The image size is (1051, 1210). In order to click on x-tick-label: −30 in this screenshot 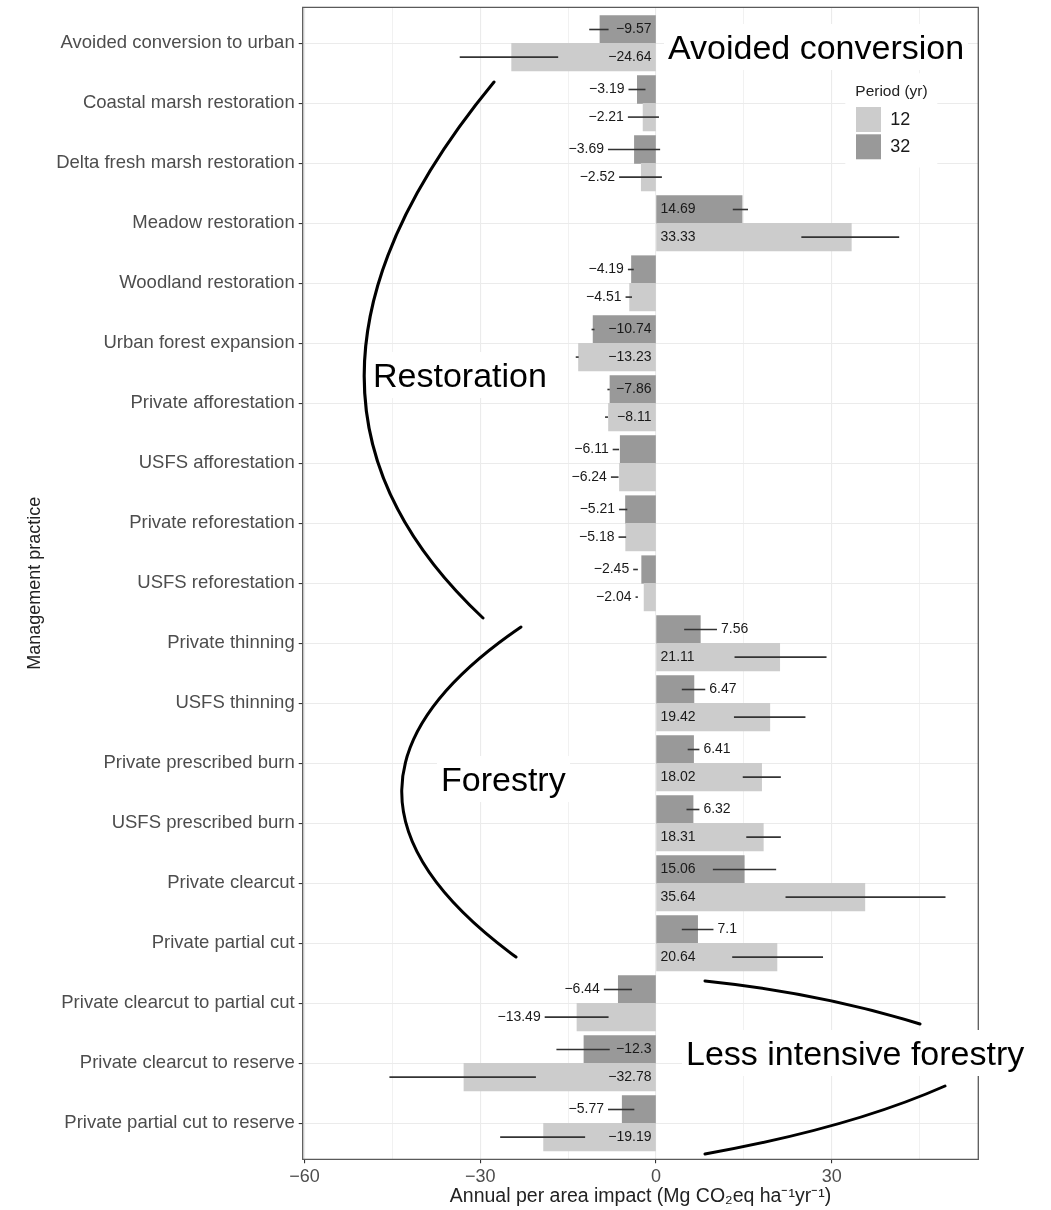, I will do `click(480, 1176)`.